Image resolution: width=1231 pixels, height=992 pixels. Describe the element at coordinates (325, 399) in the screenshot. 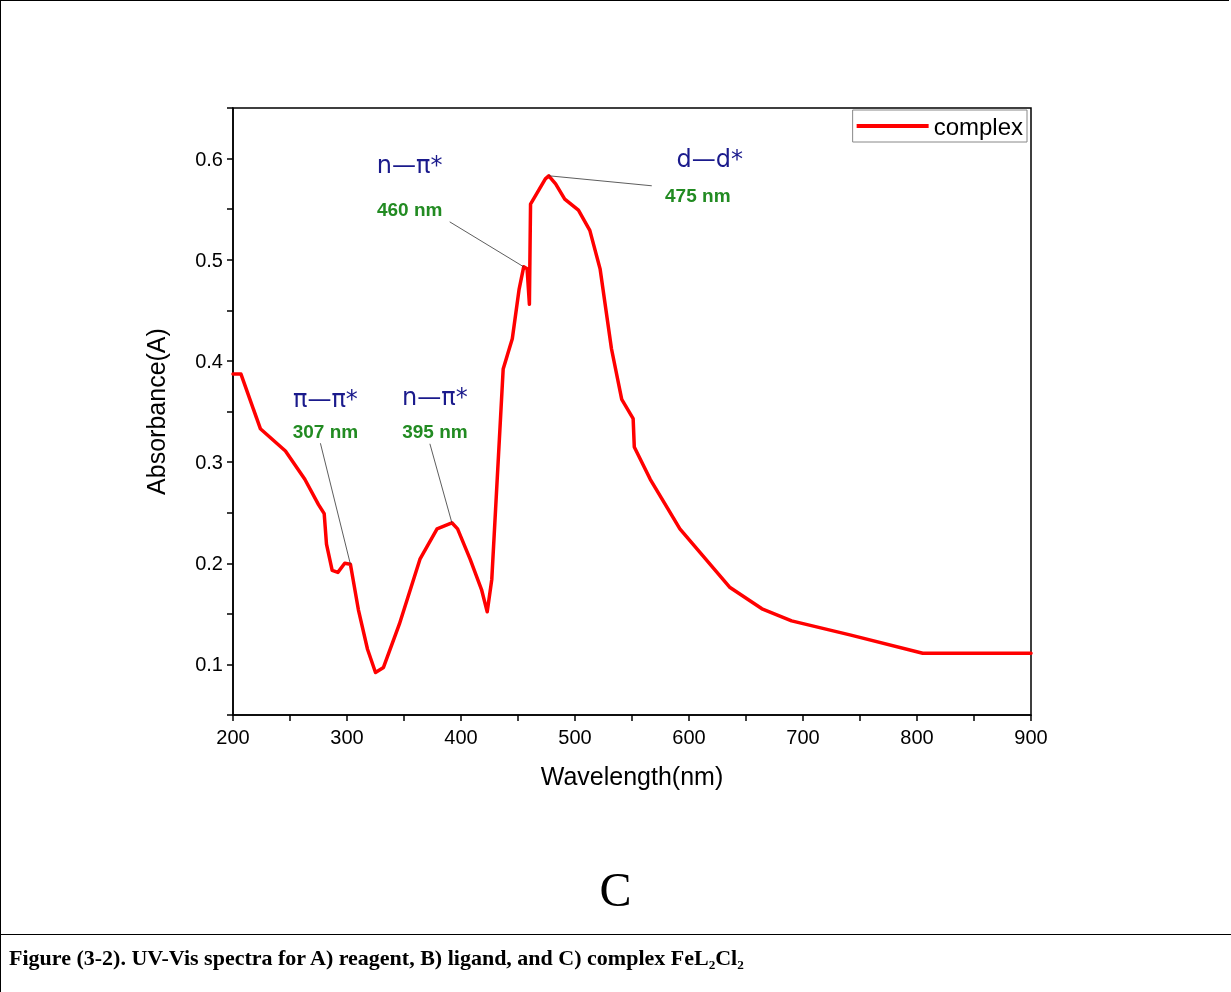

I see `annotation: π—π*` at that location.